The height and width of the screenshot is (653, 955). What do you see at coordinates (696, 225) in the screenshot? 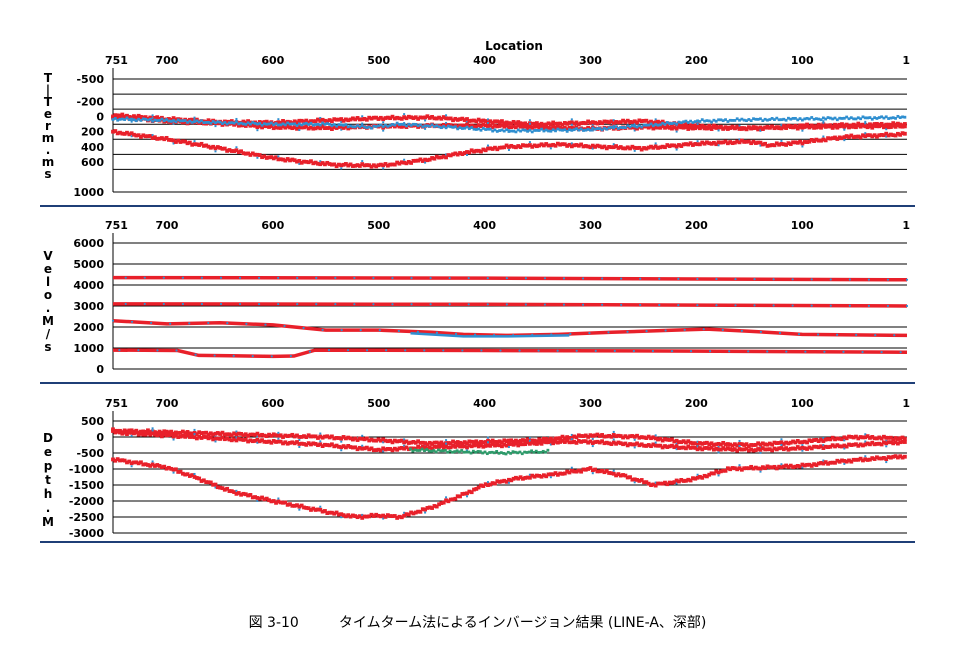
I see `x-tick-label: 200` at bounding box center [696, 225].